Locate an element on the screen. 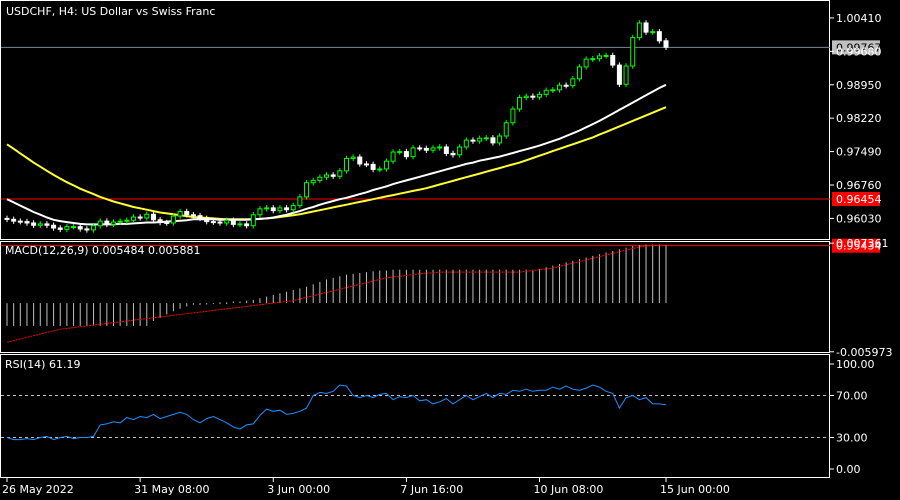 Image resolution: width=900 pixels, height=500 pixels. price-tag-label: 0.99767 is located at coordinates (859, 47).